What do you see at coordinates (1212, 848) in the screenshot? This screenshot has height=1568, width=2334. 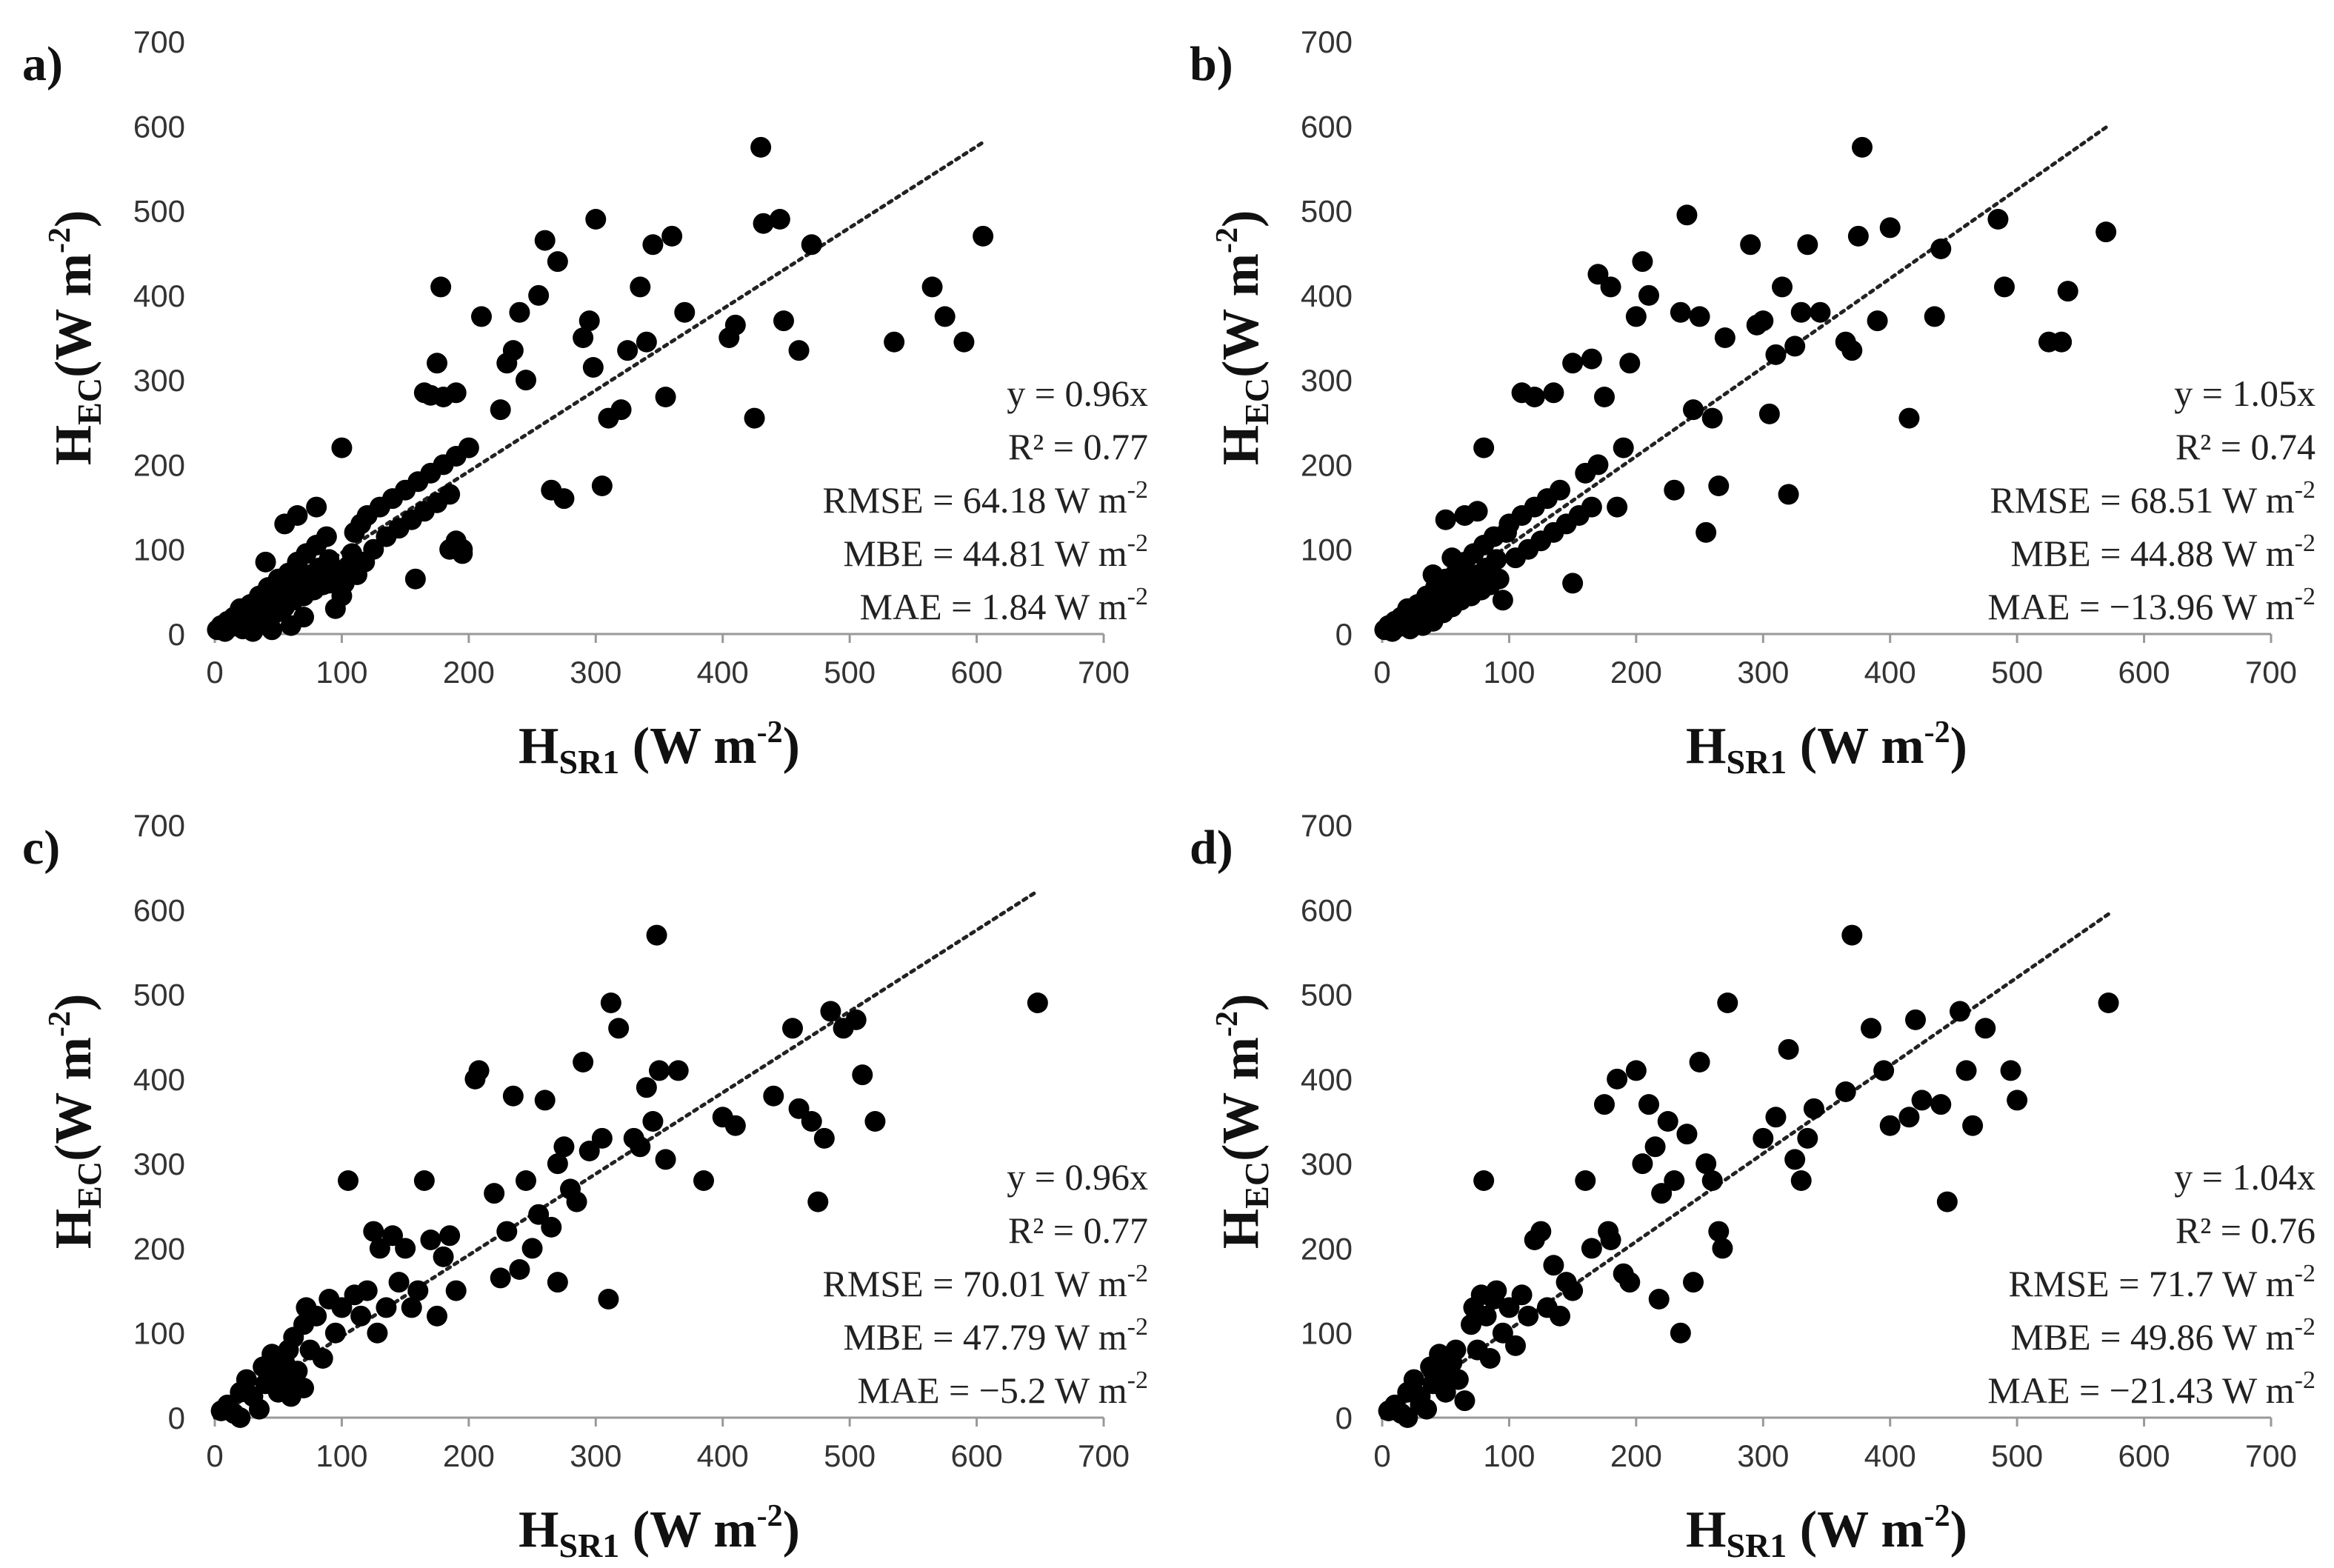 I see `panel-label: d)` at bounding box center [1212, 848].